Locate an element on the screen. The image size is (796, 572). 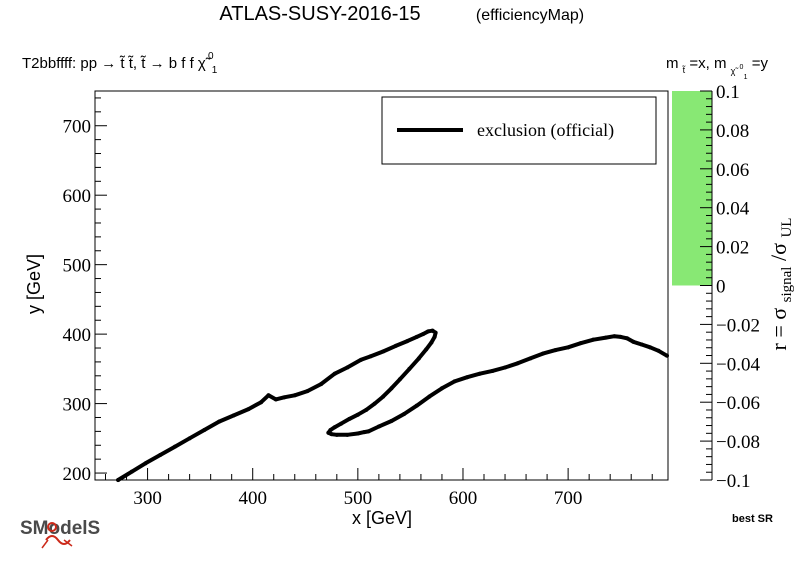
mass-sub2-sup: 0 is located at coordinates (742, 67).